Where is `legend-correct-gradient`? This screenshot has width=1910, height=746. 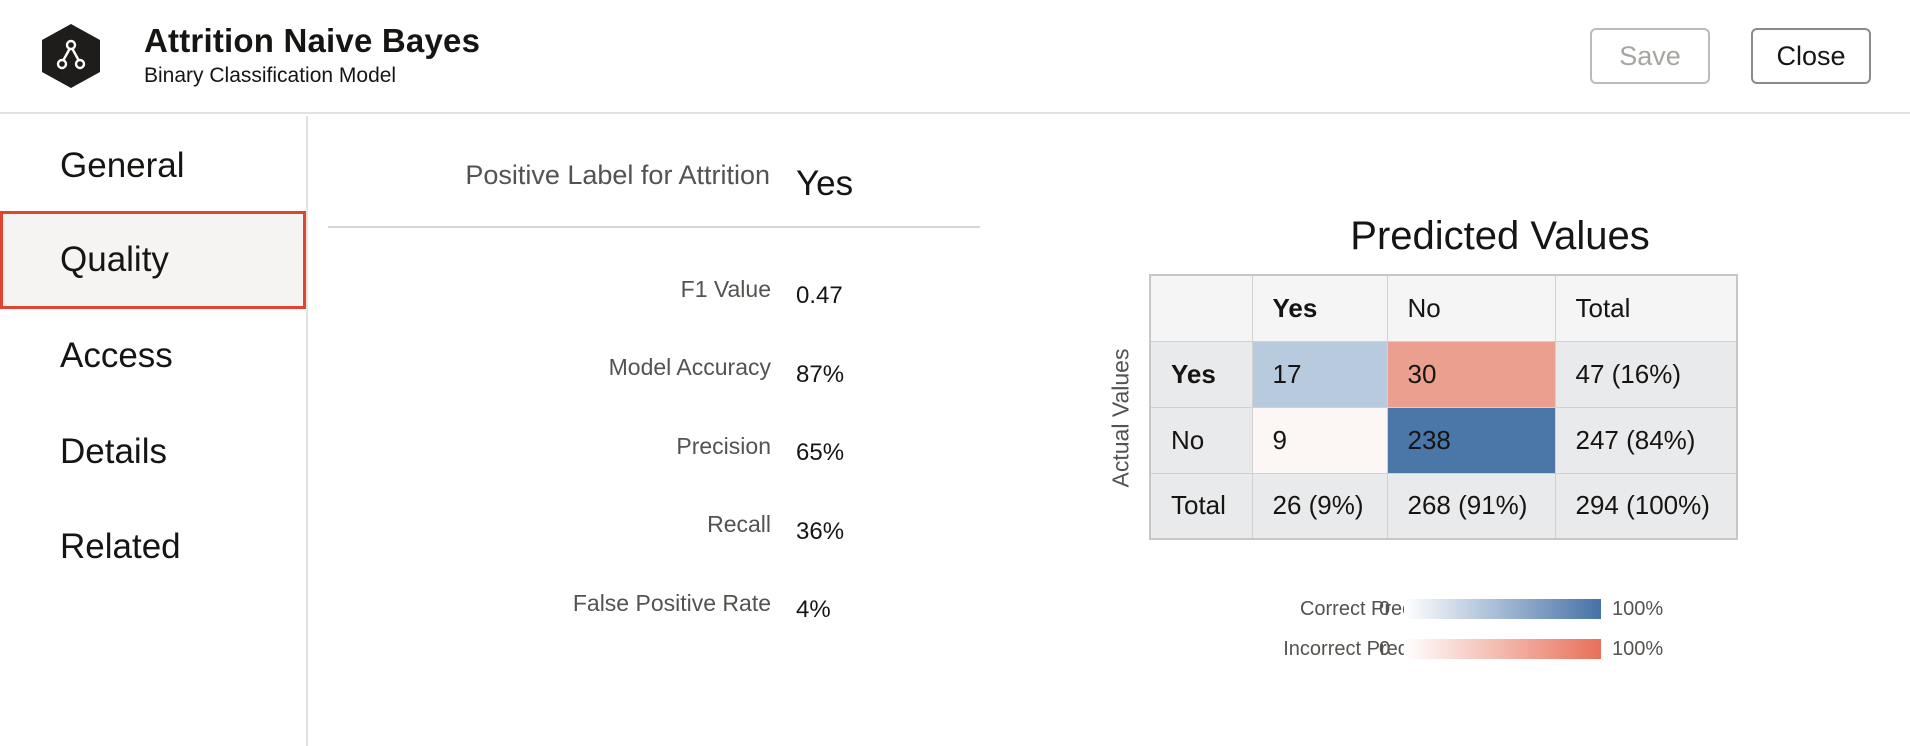
legend-correct-gradient is located at coordinates (1502, 609).